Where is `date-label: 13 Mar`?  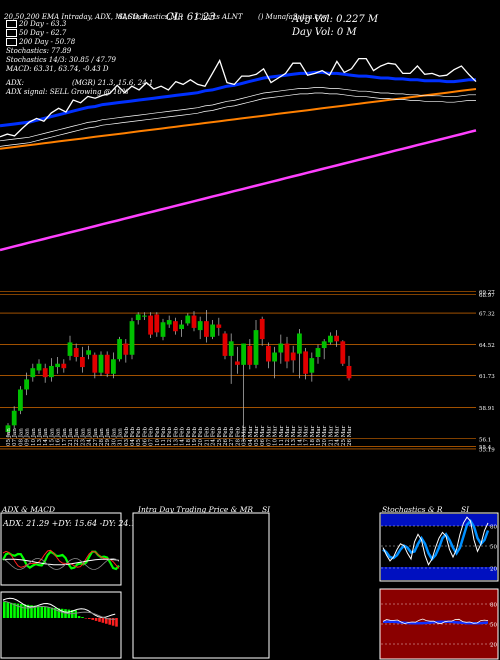
date-label: 13 Mar is located at coordinates (294, 435).